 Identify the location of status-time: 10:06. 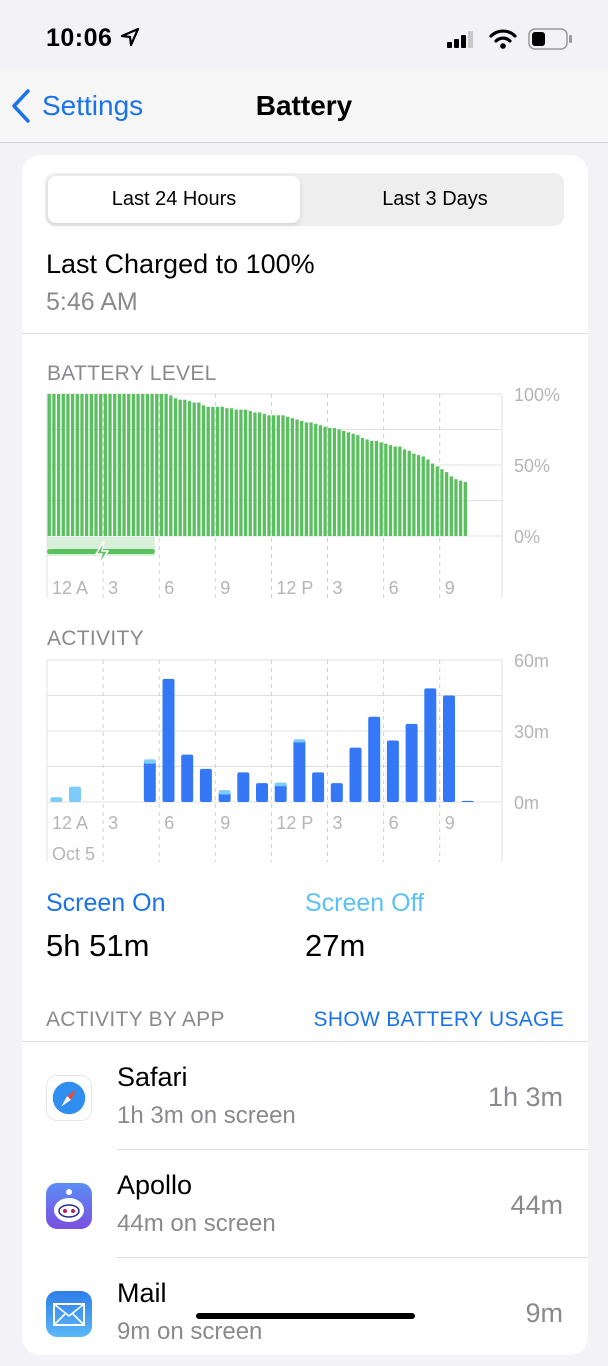
(93, 38).